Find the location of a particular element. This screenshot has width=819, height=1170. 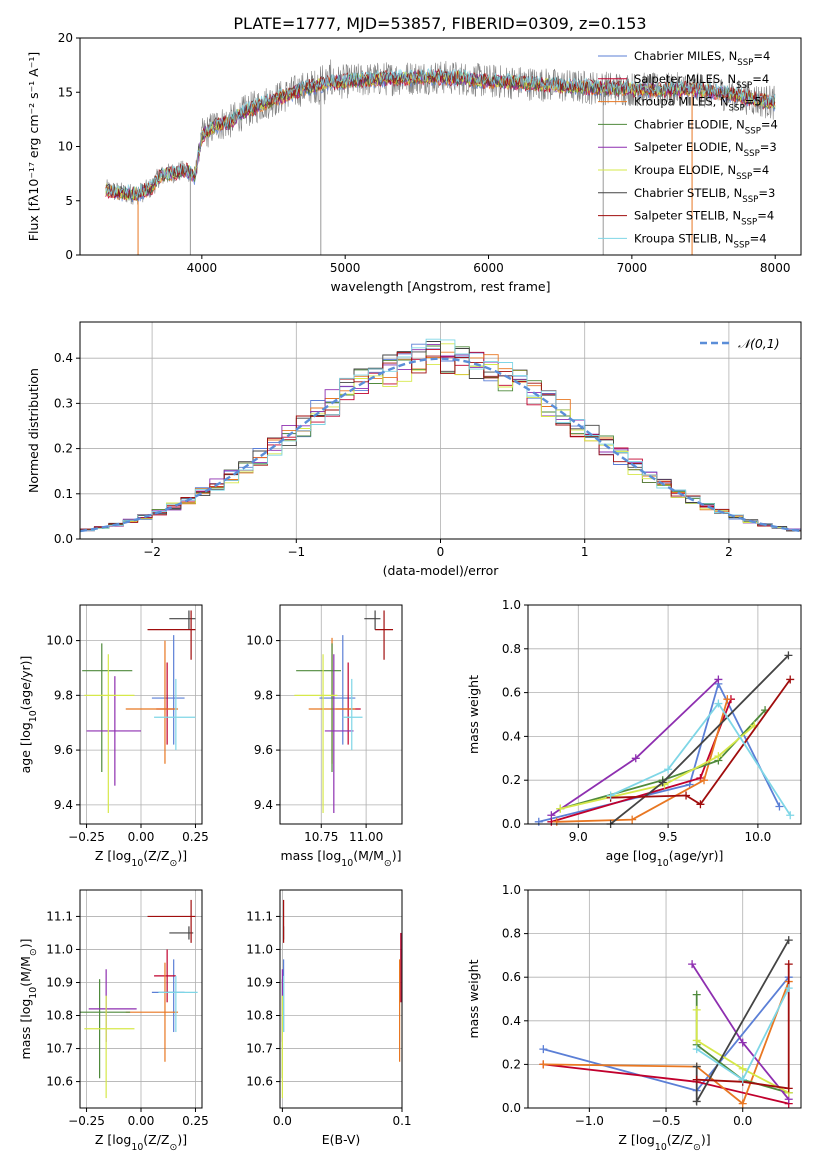

y-tick-label: 10.7 is located at coordinates (59, 1049).